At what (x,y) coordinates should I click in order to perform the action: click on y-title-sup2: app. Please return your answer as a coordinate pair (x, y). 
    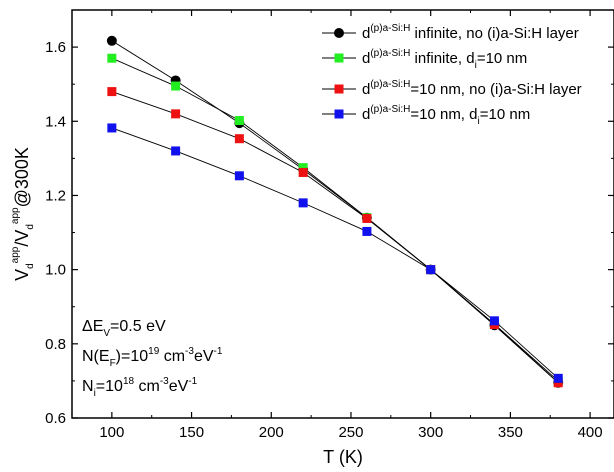
    Looking at the image, I should click on (15, 215).